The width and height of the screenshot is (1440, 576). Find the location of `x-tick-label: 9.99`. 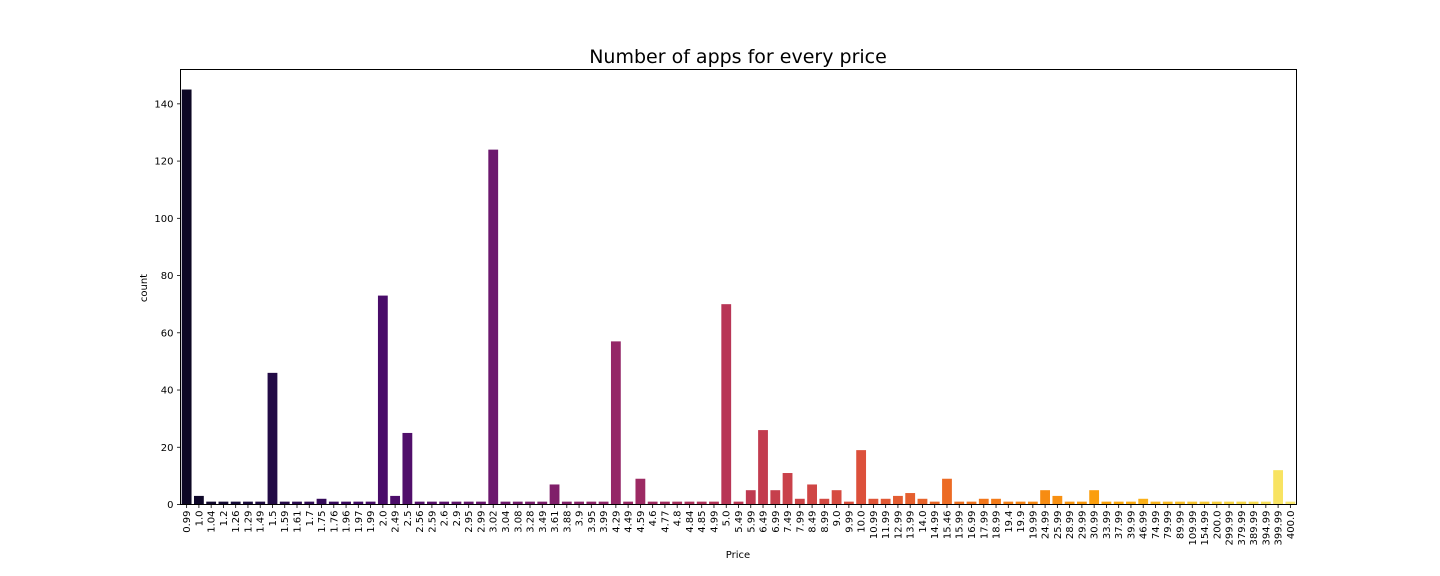

x-tick-label: 9.99 is located at coordinates (849, 522).